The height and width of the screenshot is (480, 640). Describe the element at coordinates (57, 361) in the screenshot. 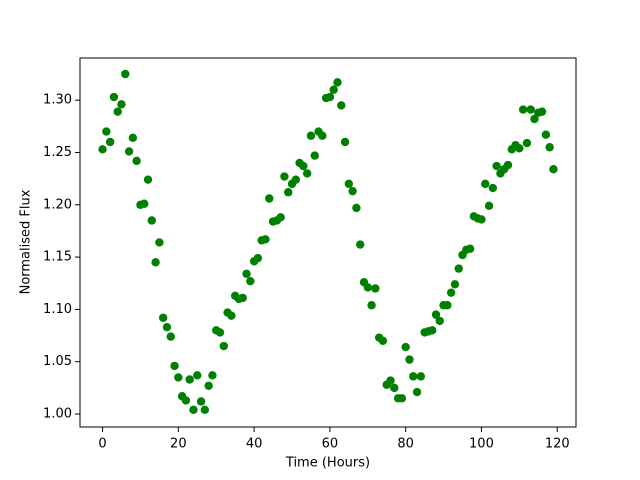

I see `y-tick-label: 1.05` at that location.